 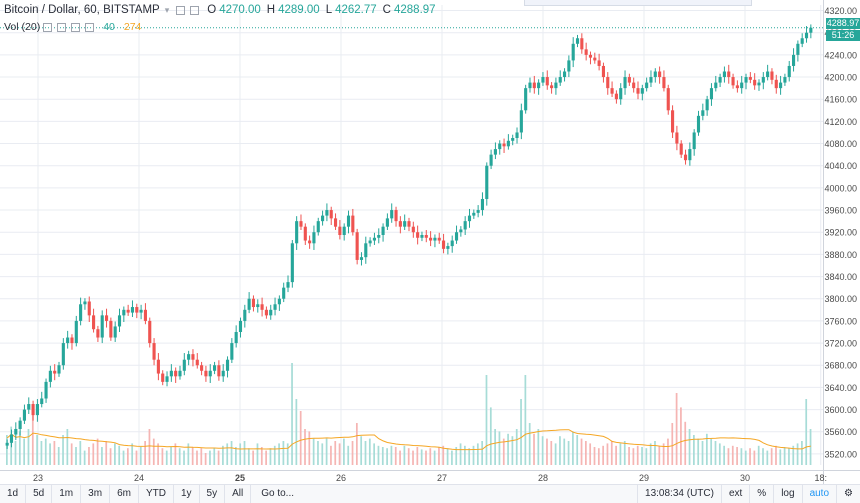 What do you see at coordinates (840, 410) in the screenshot?
I see `y-tick-label: 3600.00` at bounding box center [840, 410].